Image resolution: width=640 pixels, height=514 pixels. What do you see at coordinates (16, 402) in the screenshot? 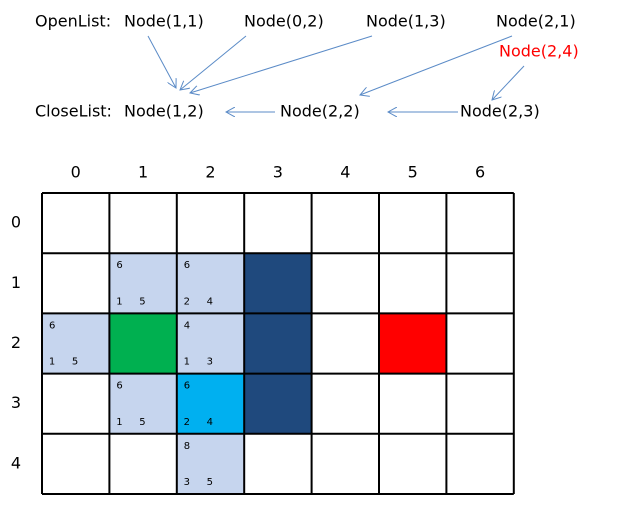
I see `row-label: 3` at bounding box center [16, 402].